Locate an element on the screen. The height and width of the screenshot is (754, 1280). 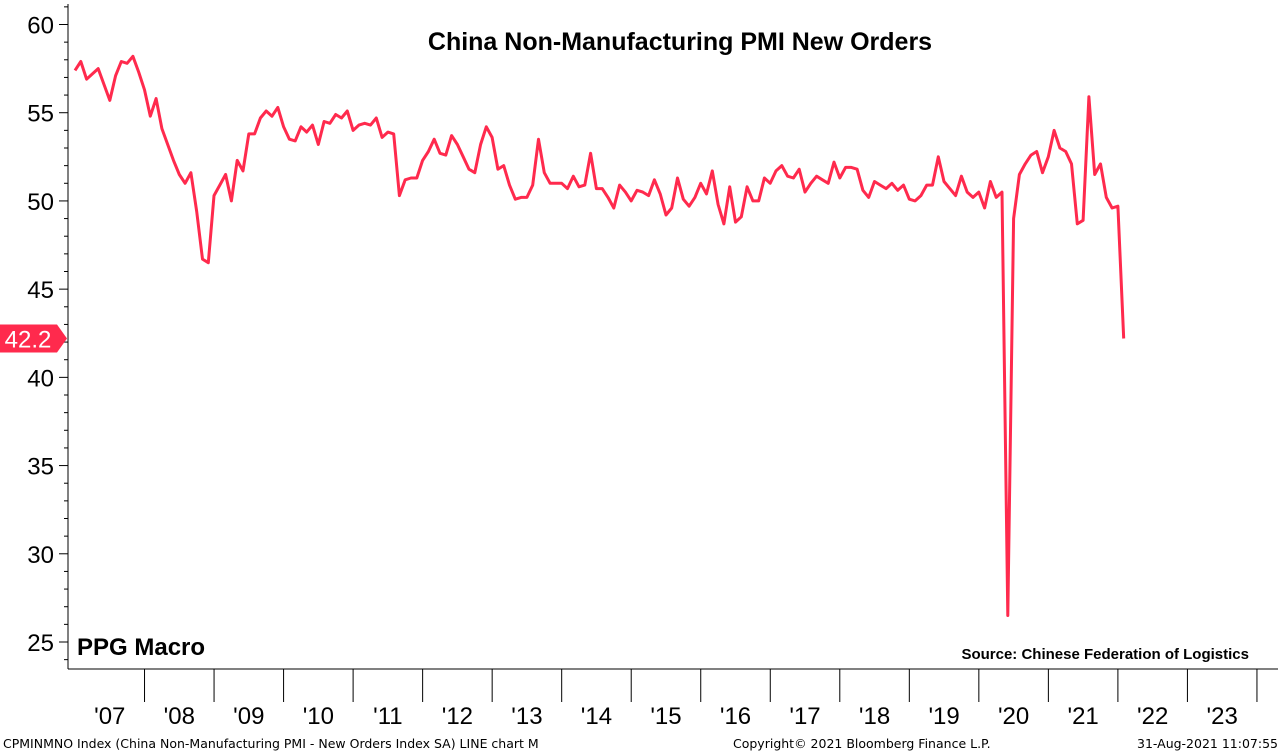
y-tick-label: 45 is located at coordinates (40, 290).